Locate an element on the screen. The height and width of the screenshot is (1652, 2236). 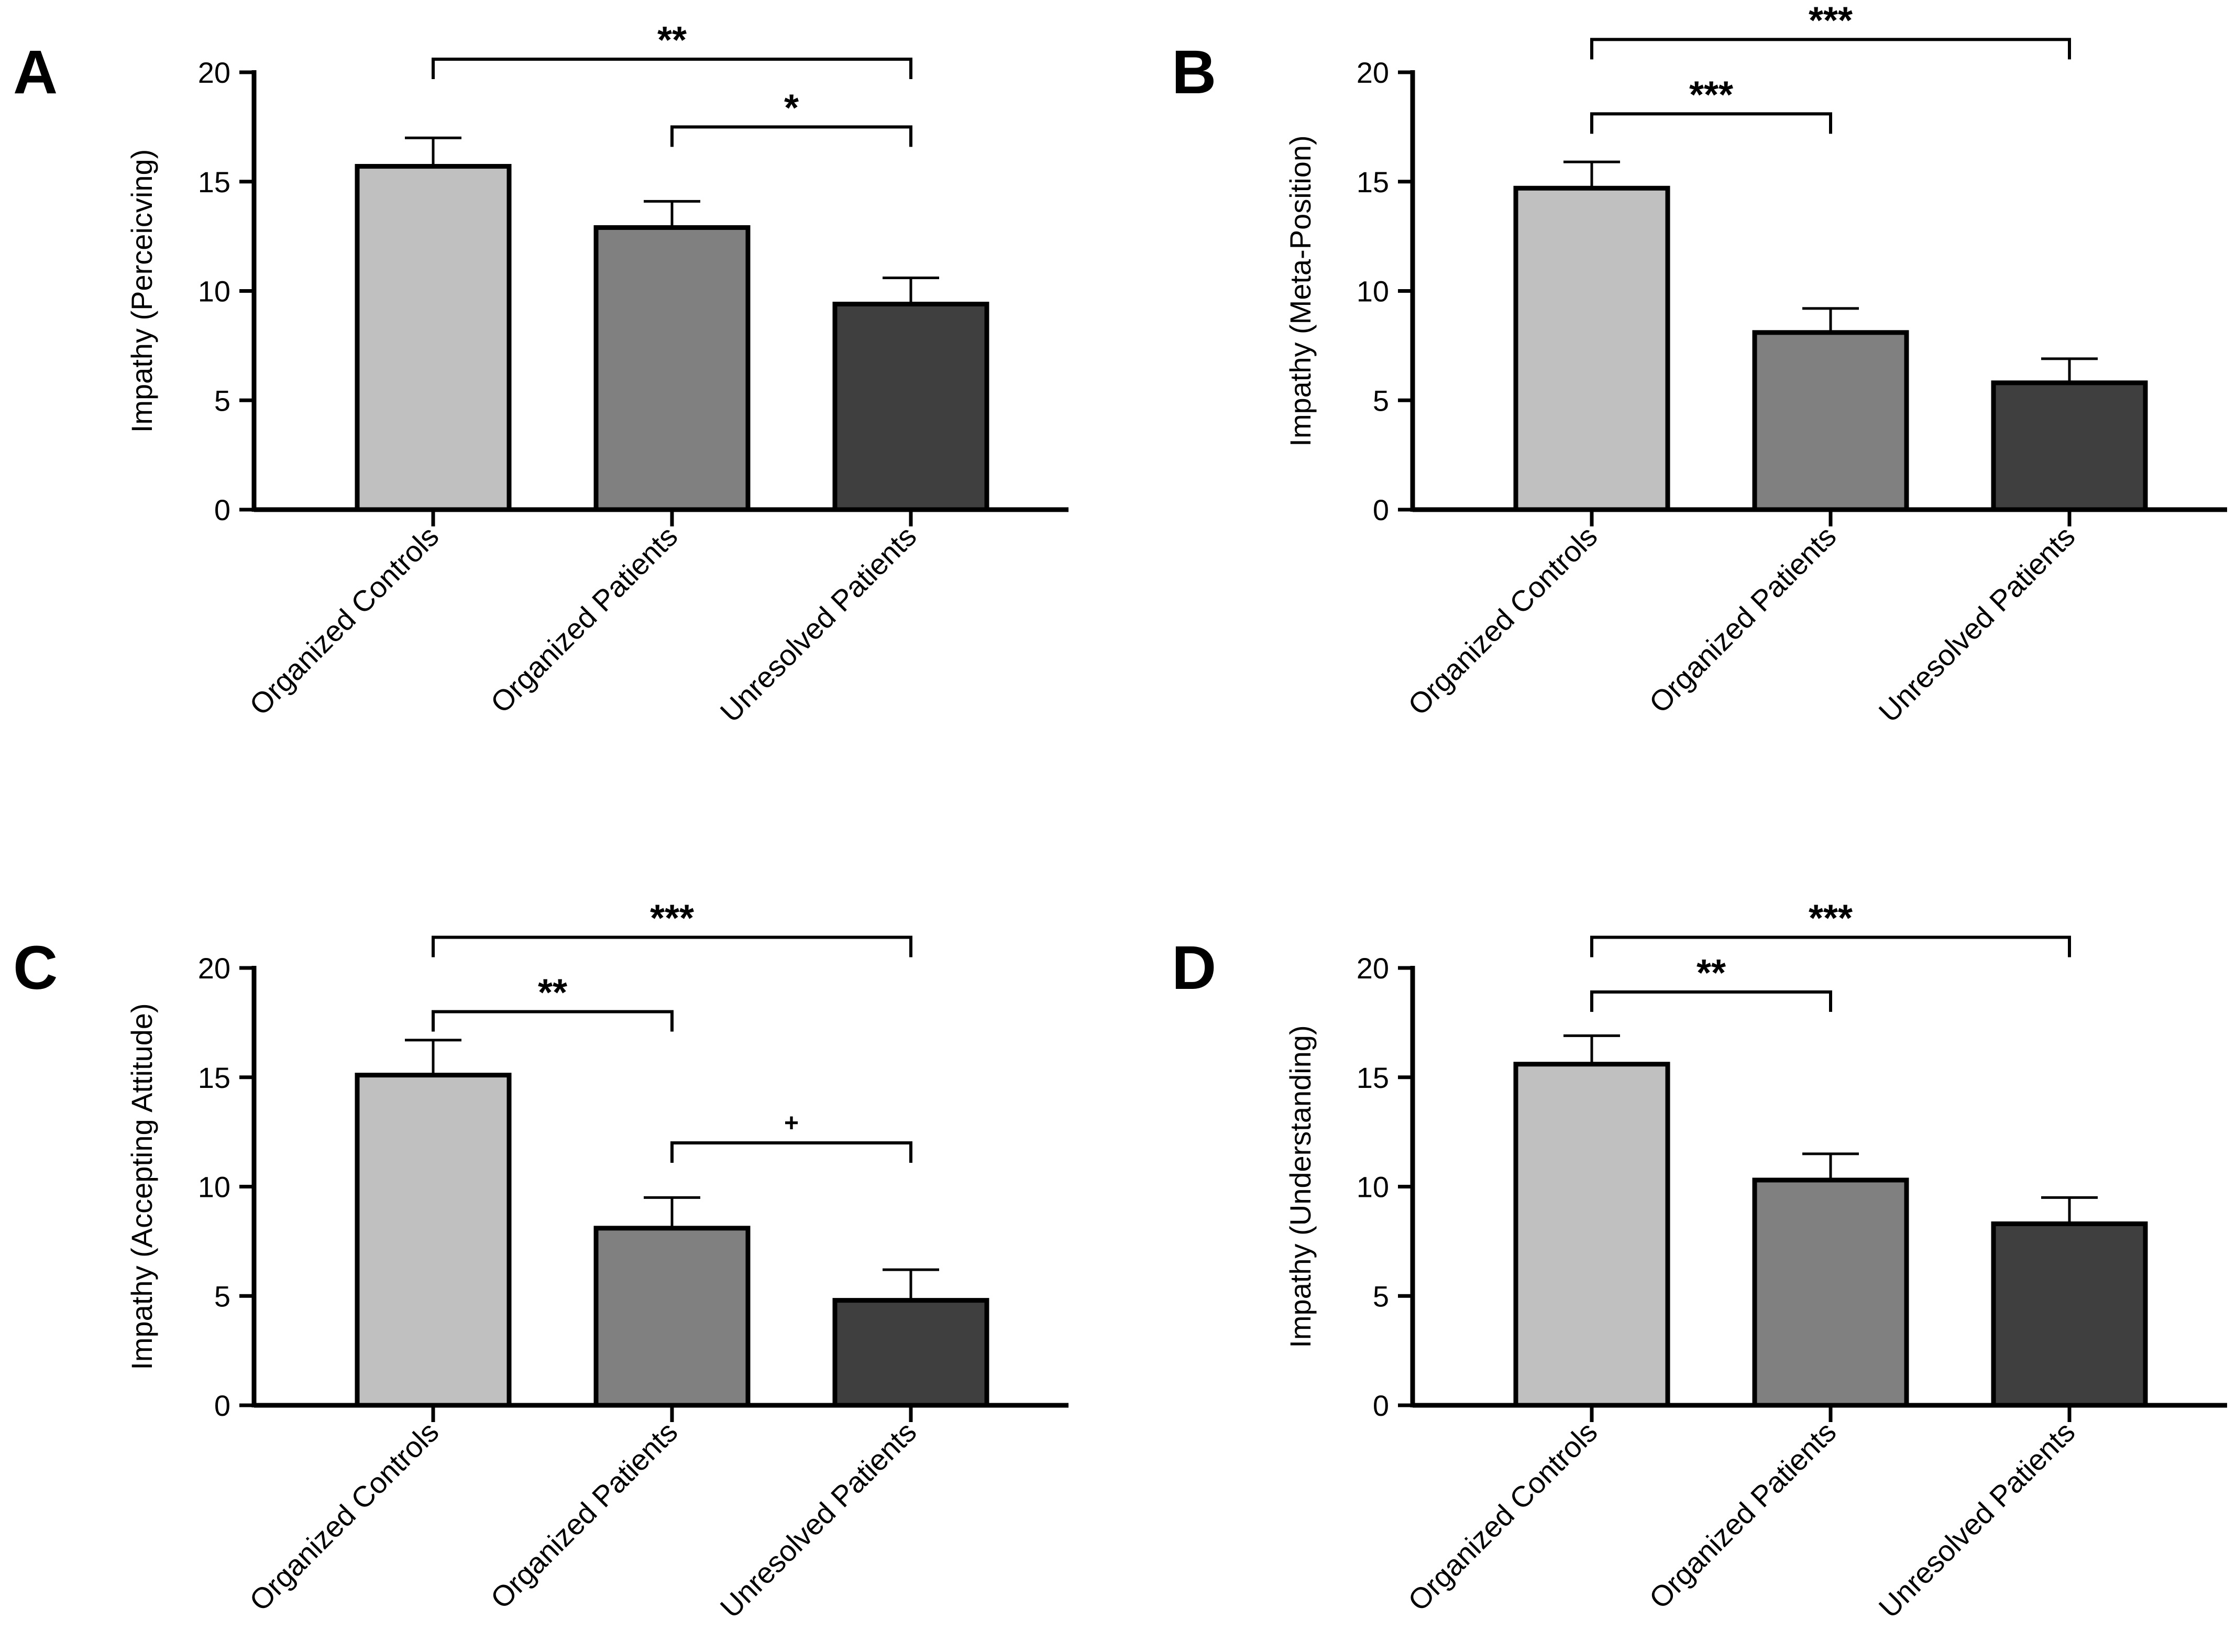
y-axis-label: Impathy (Understanding) is located at coordinates (1301, 1186).